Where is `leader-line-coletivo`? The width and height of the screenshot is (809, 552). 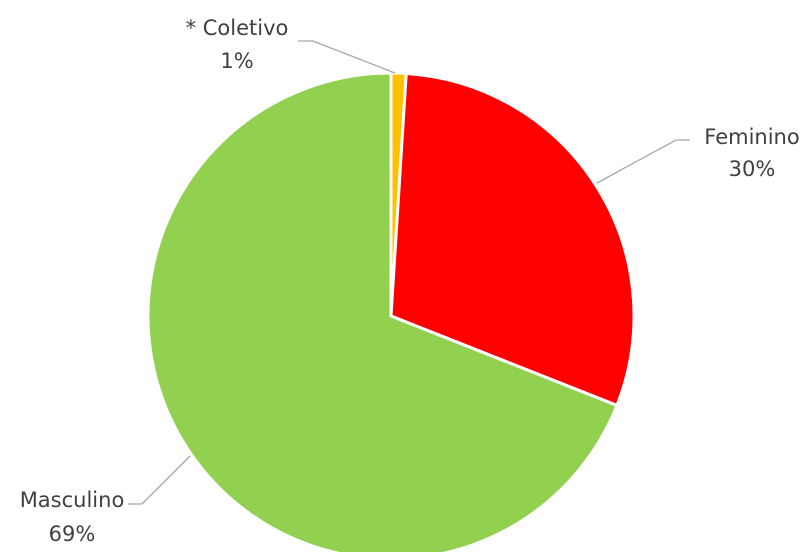
leader-line-coletivo is located at coordinates (347, 57).